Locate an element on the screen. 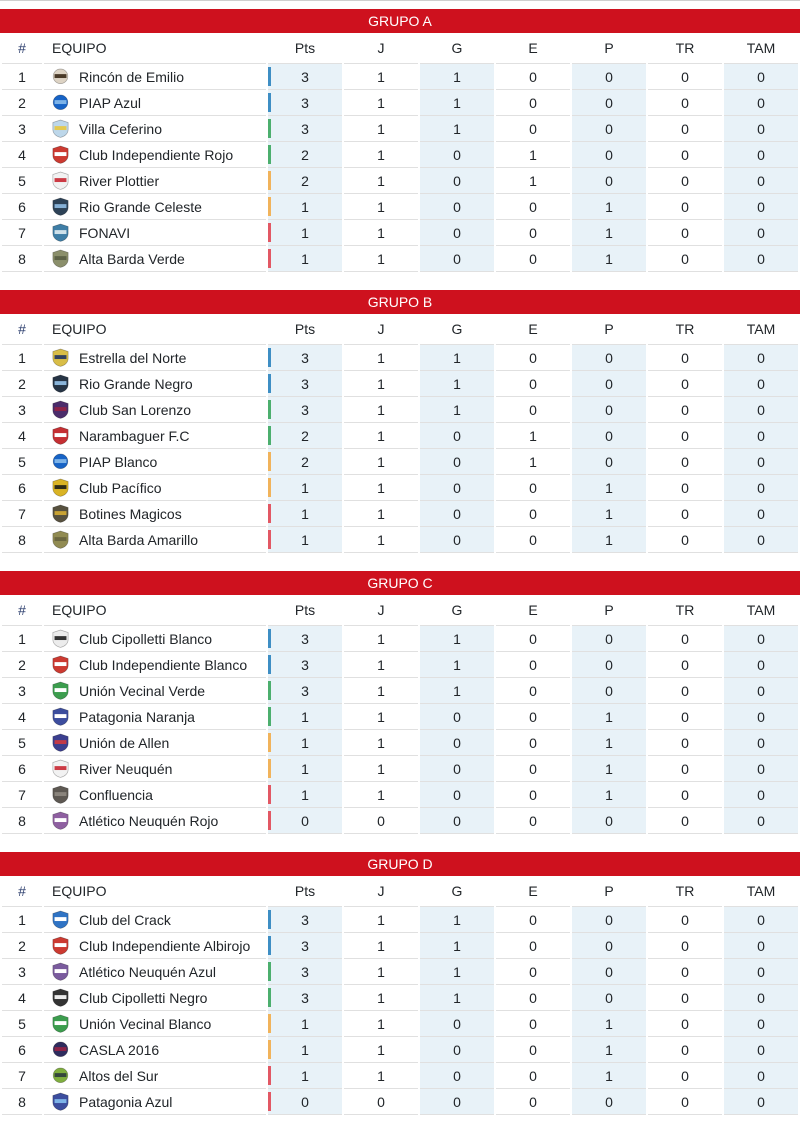 The width and height of the screenshot is (800, 1144). team-cell: CASLA 2016 is located at coordinates (155, 1049).